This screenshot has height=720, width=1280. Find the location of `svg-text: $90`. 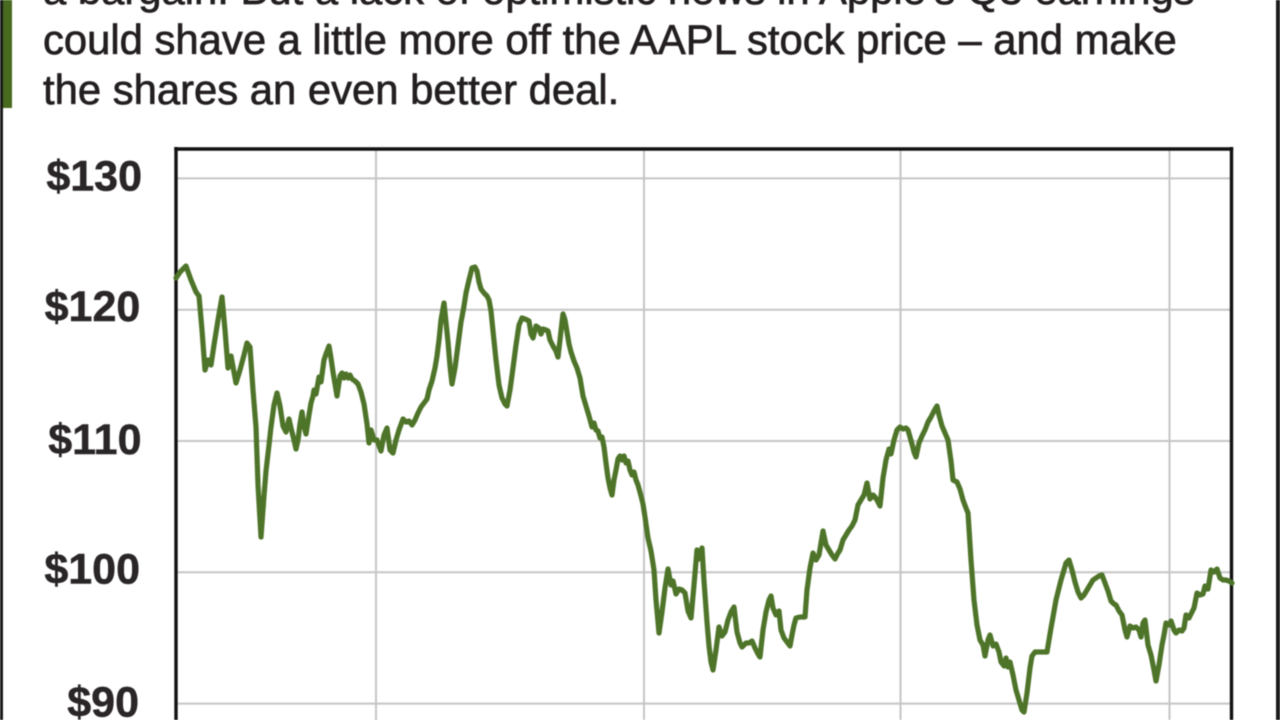

svg-text: $90 is located at coordinates (103, 699).